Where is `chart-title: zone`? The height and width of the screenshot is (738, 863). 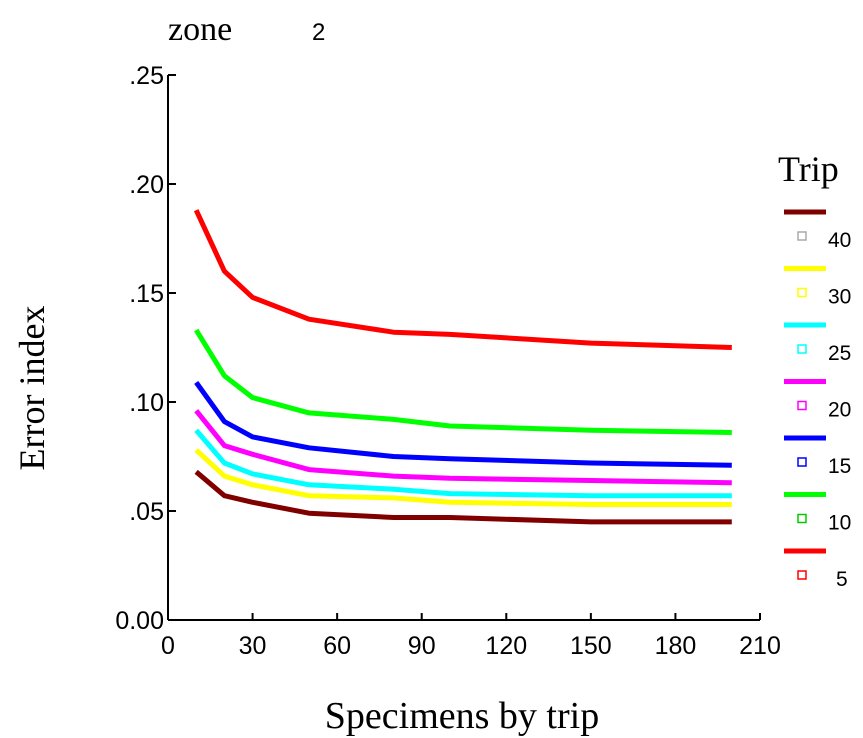 chart-title: zone is located at coordinates (200, 29).